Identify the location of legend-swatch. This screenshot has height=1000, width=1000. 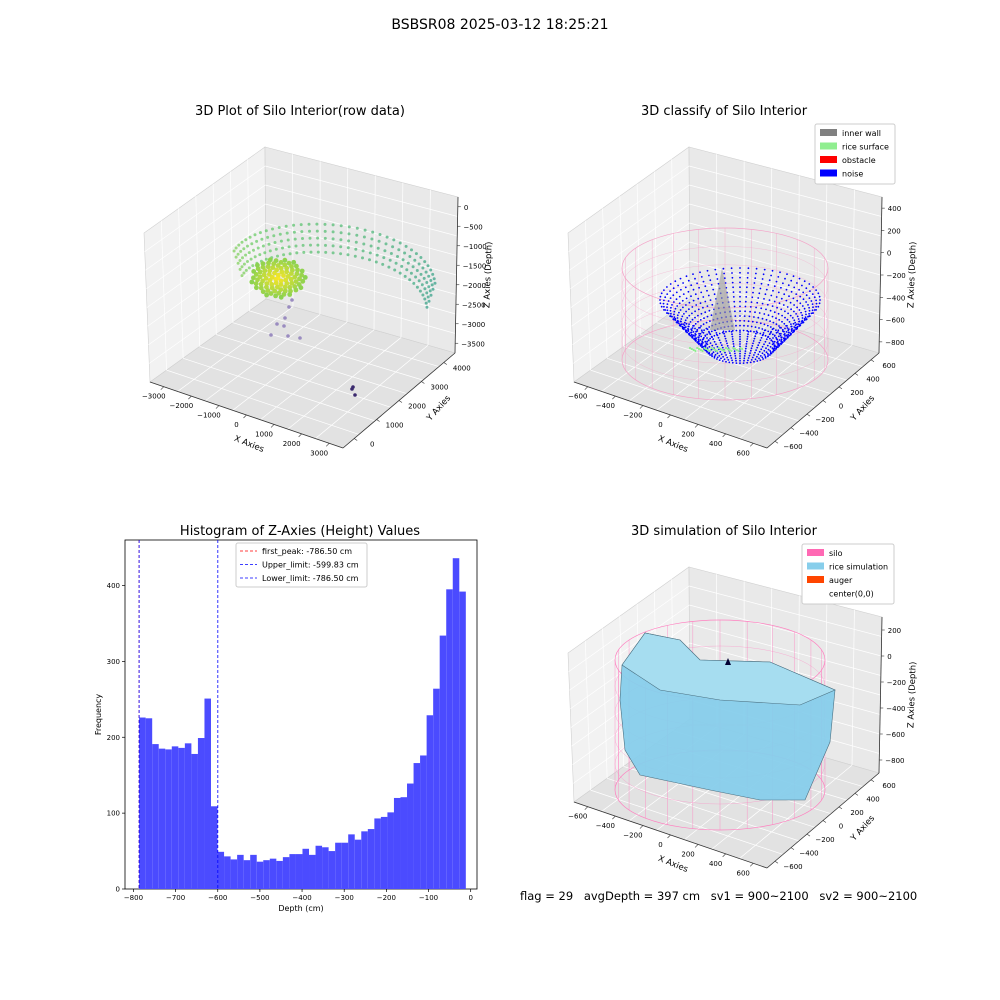
(828, 159).